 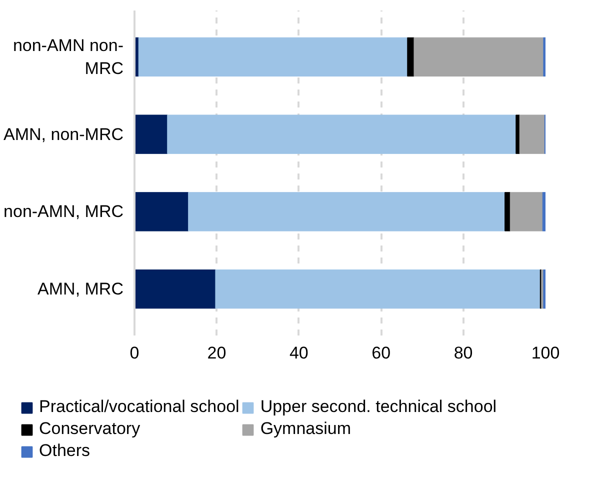 What do you see at coordinates (139, 407) in the screenshot?
I see `legend-label: Practical/vocational school` at bounding box center [139, 407].